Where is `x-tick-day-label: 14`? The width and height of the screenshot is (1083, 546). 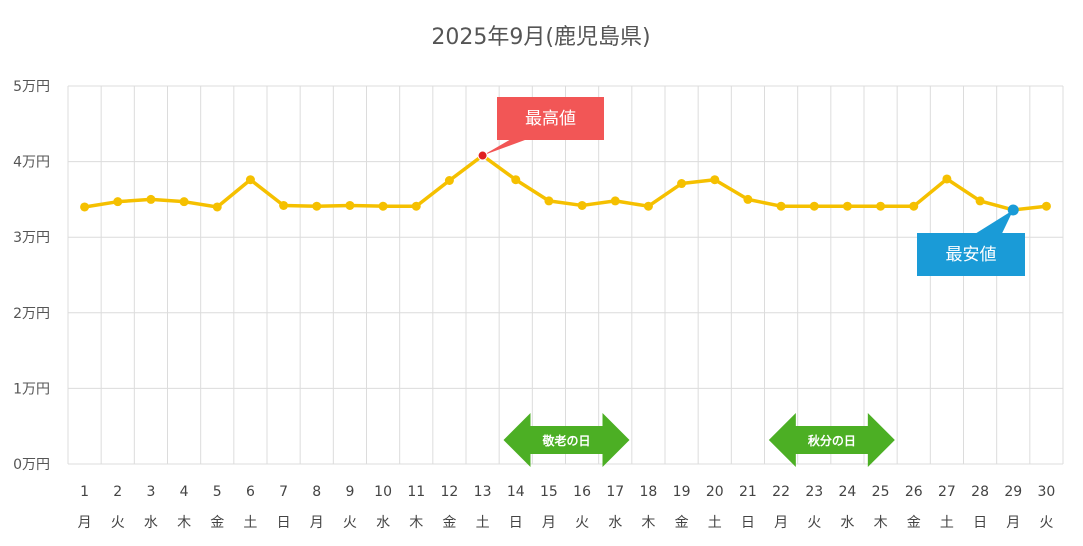 x-tick-day-label: 14 is located at coordinates (516, 492).